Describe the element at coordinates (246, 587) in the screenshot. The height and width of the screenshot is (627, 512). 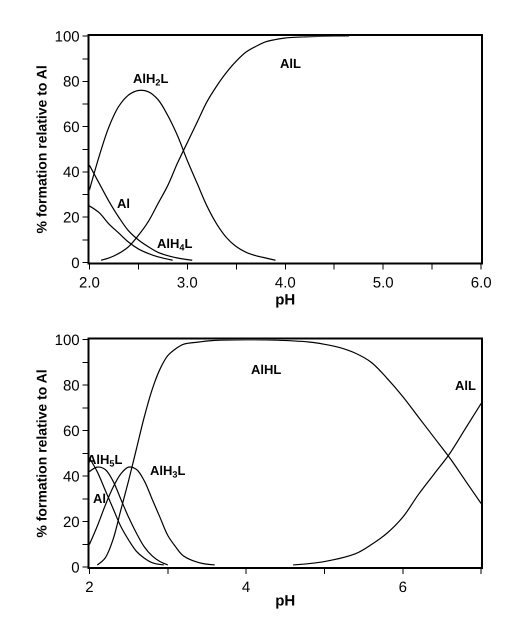
I see `x-tick-label: 4` at that location.